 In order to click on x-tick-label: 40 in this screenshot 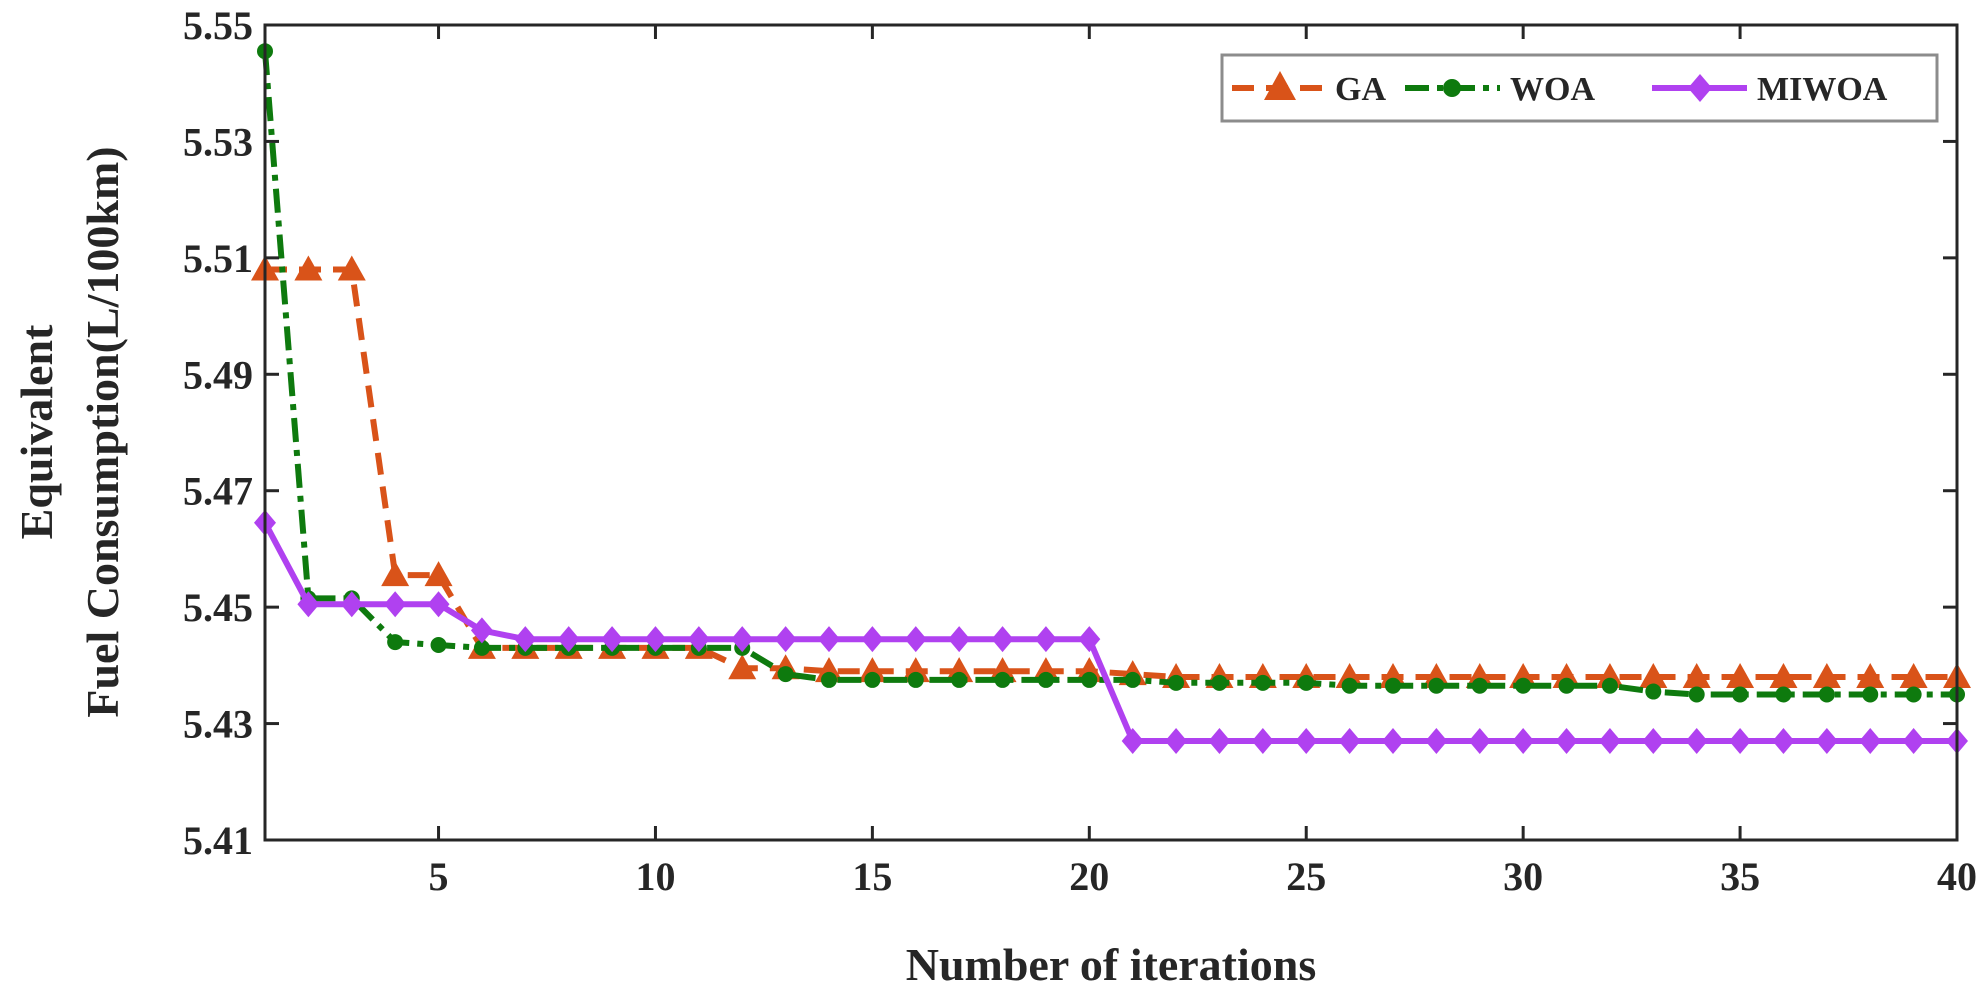, I will do `click(1957, 876)`.